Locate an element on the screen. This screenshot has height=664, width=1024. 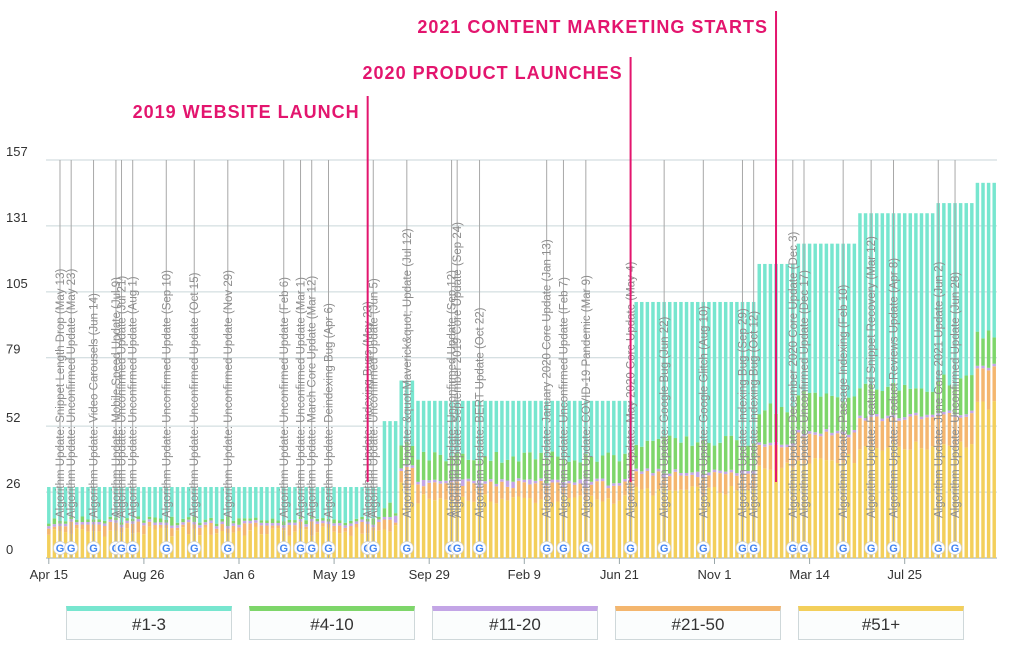
legend-item-51plus: #51+ is located at coordinates (881, 623).